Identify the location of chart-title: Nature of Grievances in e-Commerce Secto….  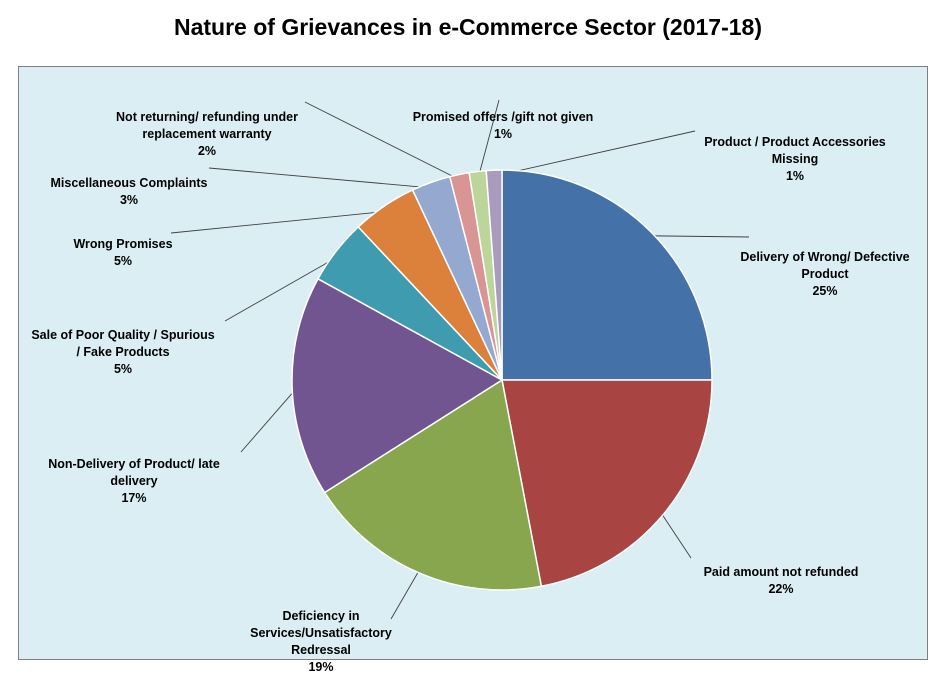
(468, 27).